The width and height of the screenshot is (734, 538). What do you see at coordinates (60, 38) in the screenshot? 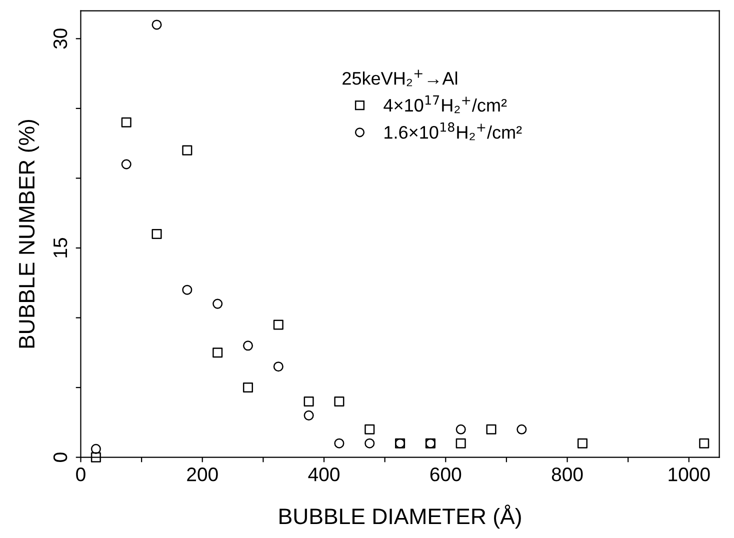
I see `y-tick-label: 30` at bounding box center [60, 38].